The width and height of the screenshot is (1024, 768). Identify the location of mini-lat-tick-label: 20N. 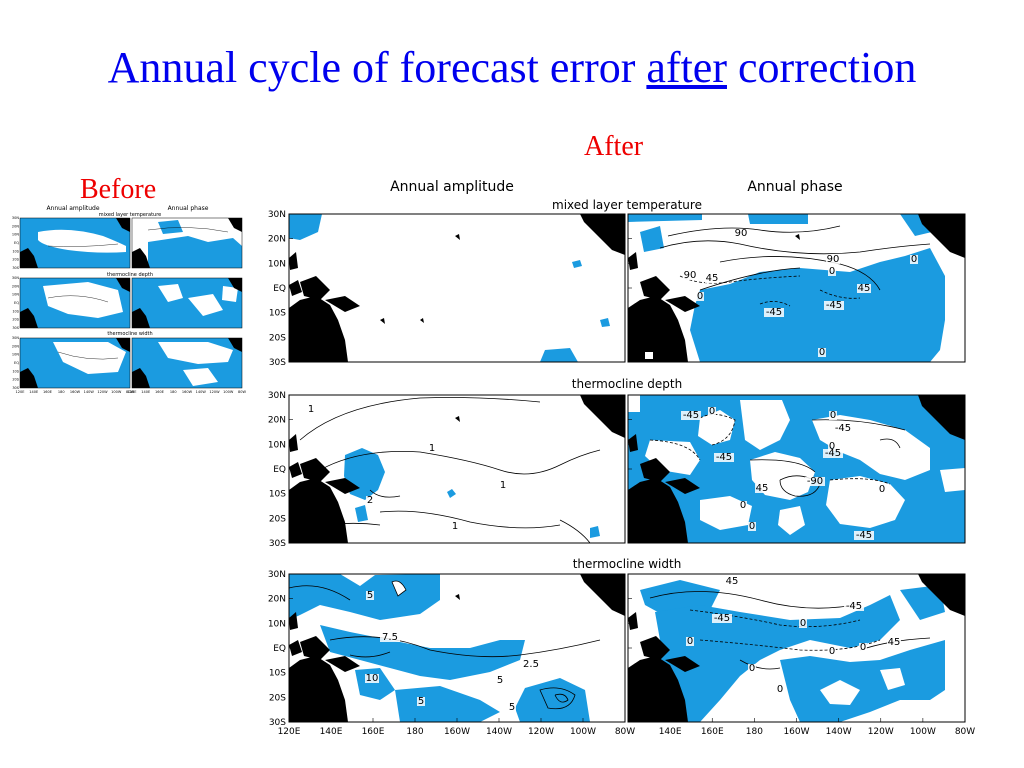
(15, 346).